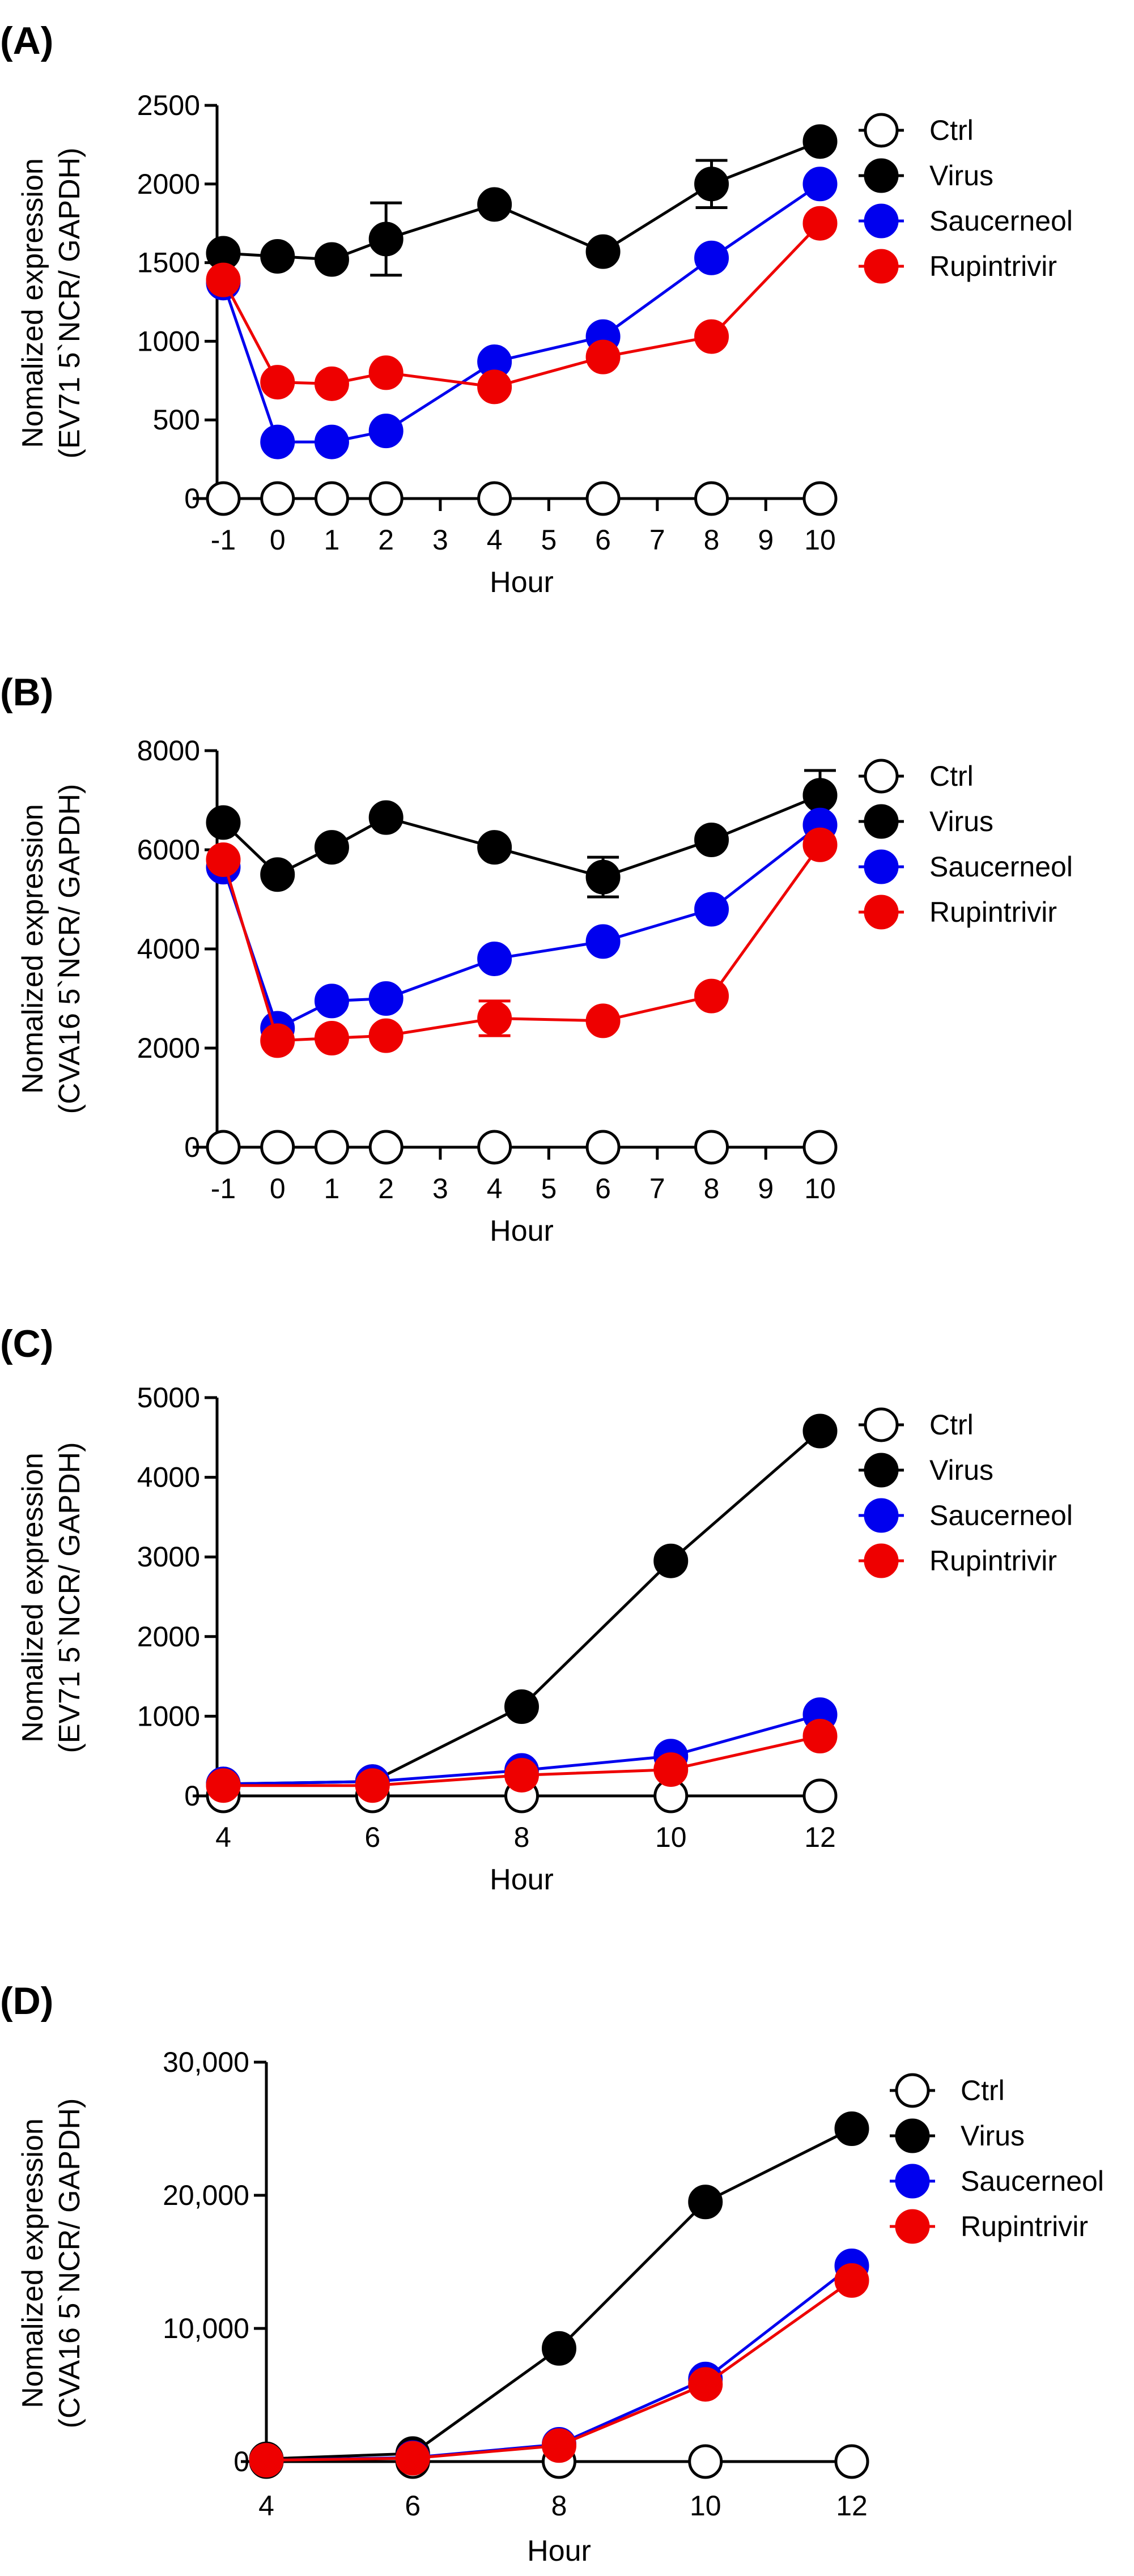  Describe the element at coordinates (386, 1189) in the screenshot. I see `x-tick-label: 2` at that location.